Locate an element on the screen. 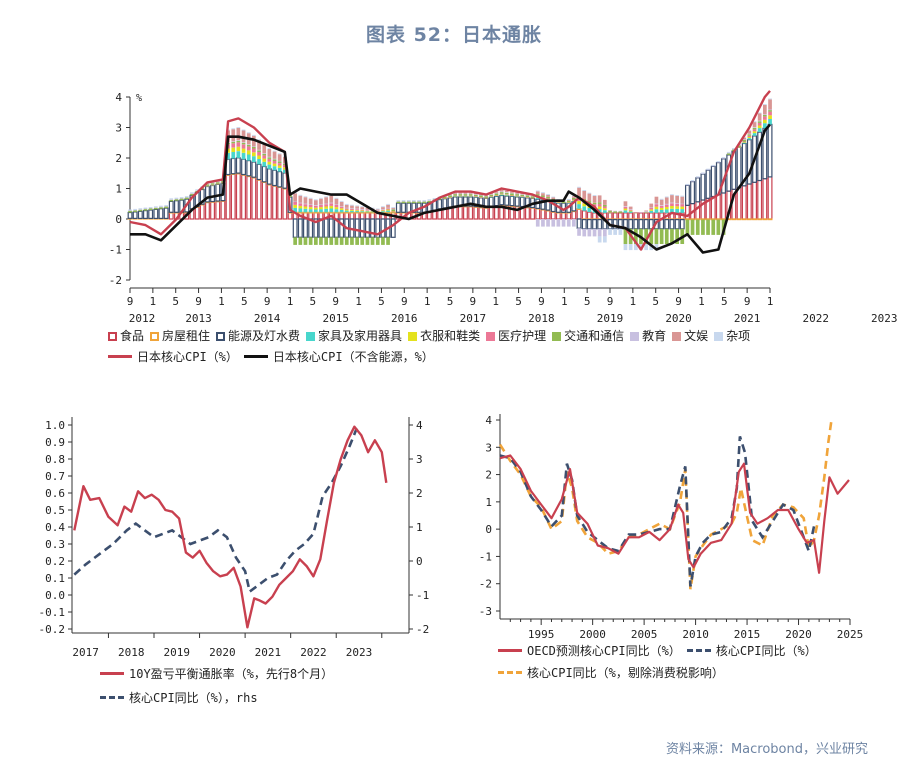 The width and height of the screenshot is (908, 778). legend-item: 交通和通信 is located at coordinates (588, 336).